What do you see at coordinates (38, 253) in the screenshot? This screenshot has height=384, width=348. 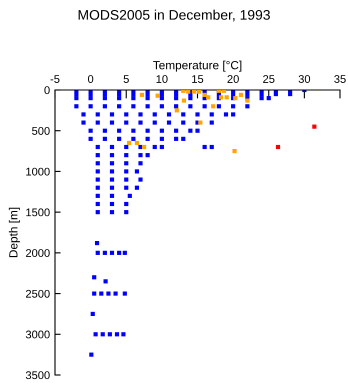 I see `y-tick-label: 2000` at bounding box center [38, 253].